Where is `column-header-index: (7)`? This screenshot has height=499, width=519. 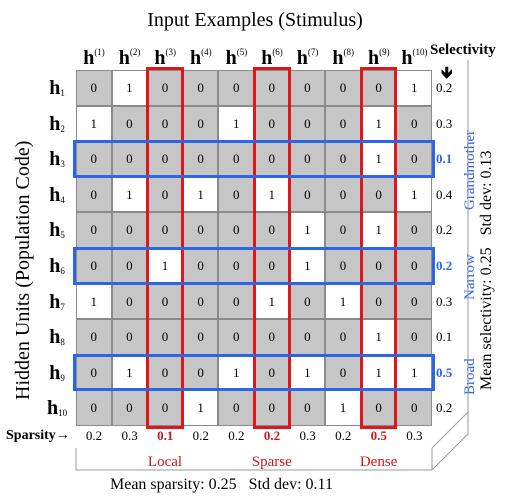
column-header-index: (7) is located at coordinates (313, 52).